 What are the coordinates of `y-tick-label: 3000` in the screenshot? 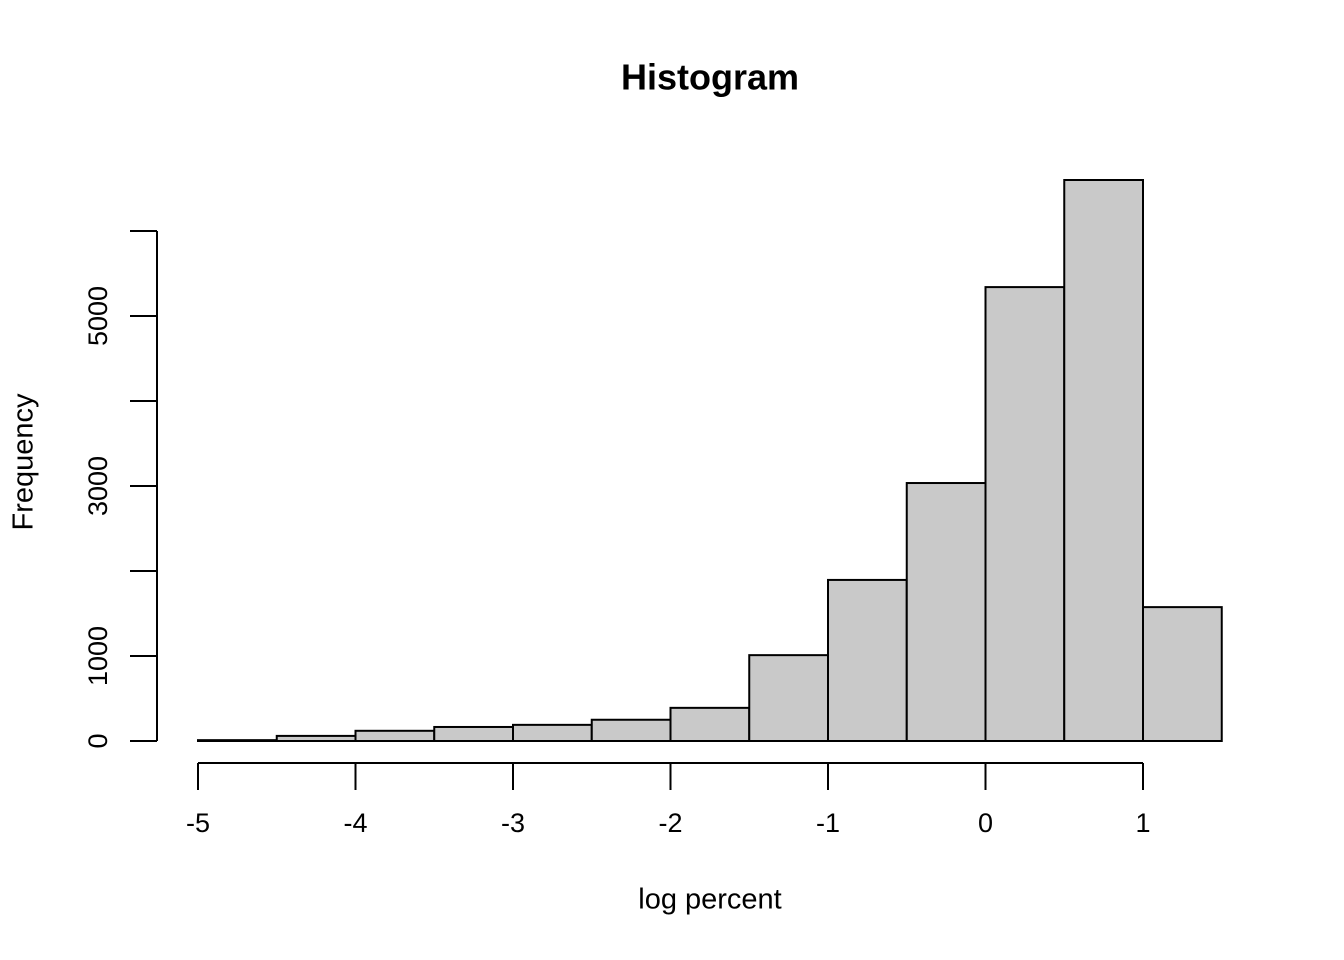 It's located at (98, 486).